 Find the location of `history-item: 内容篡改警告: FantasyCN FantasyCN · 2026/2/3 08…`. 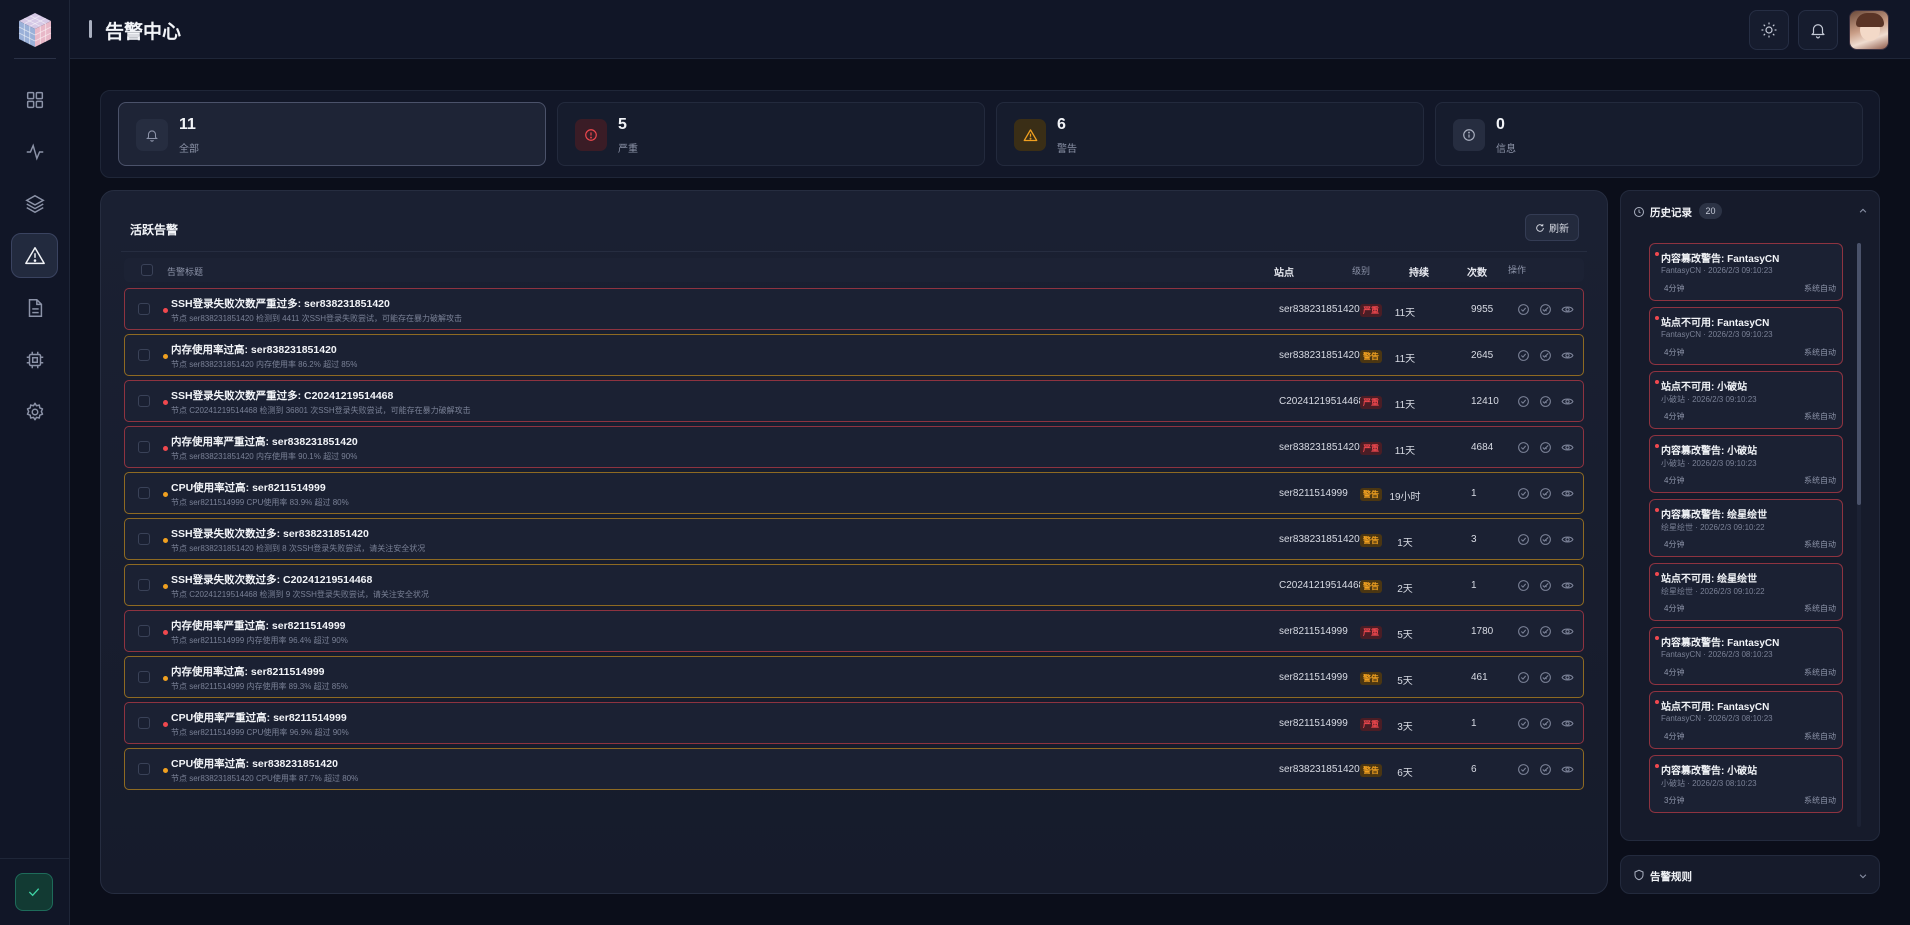

history-item: 内容篡改警告: FantasyCN FantasyCN · 2026/2/3 08… is located at coordinates (1746, 656).